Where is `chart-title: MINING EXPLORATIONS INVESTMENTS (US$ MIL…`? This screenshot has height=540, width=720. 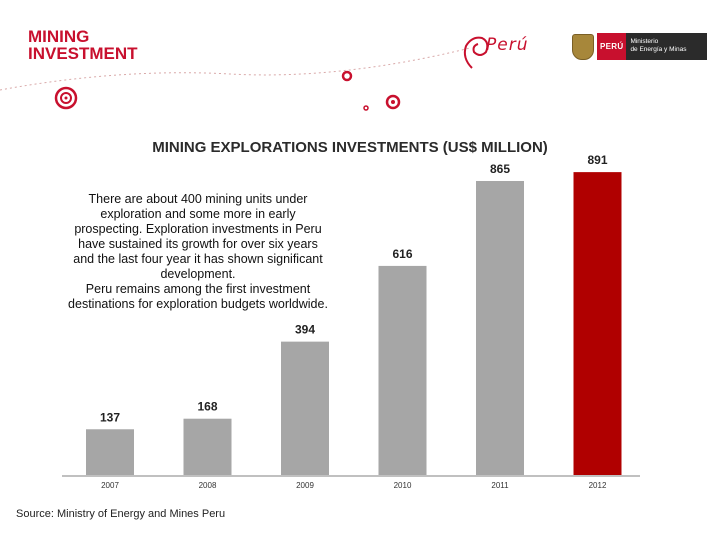 chart-title: MINING EXPLORATIONS INVESTMENTS (US$ MIL… is located at coordinates (350, 147).